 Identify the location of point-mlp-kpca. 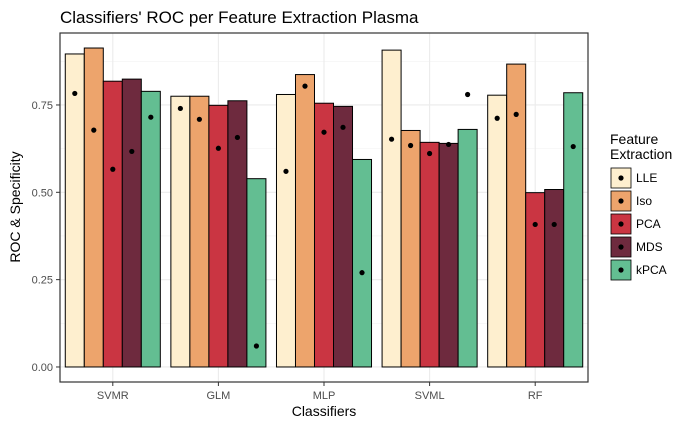
(362, 273).